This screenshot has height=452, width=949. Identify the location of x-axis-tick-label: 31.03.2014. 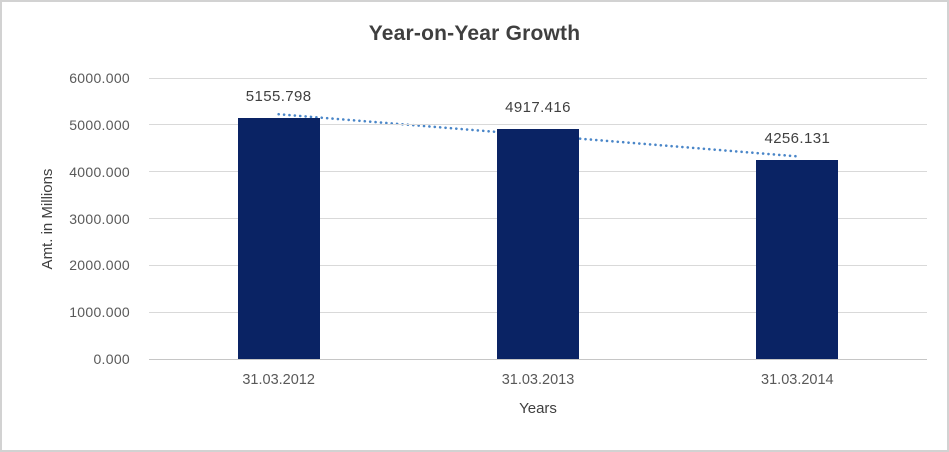
(797, 380).